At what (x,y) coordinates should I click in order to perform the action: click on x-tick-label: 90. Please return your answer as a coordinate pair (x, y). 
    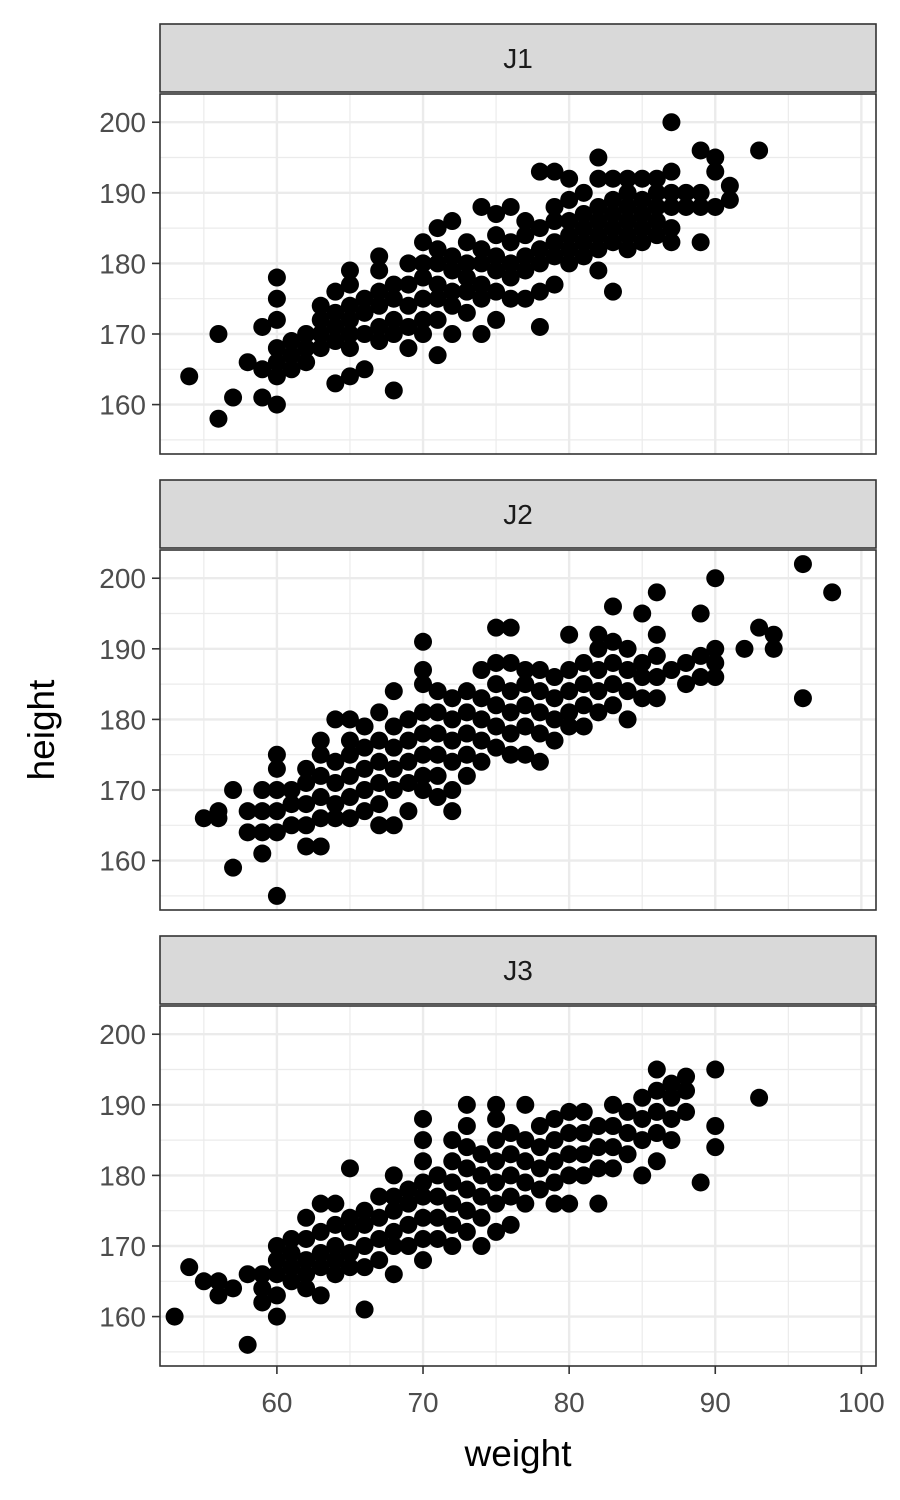
    Looking at the image, I should click on (715, 1402).